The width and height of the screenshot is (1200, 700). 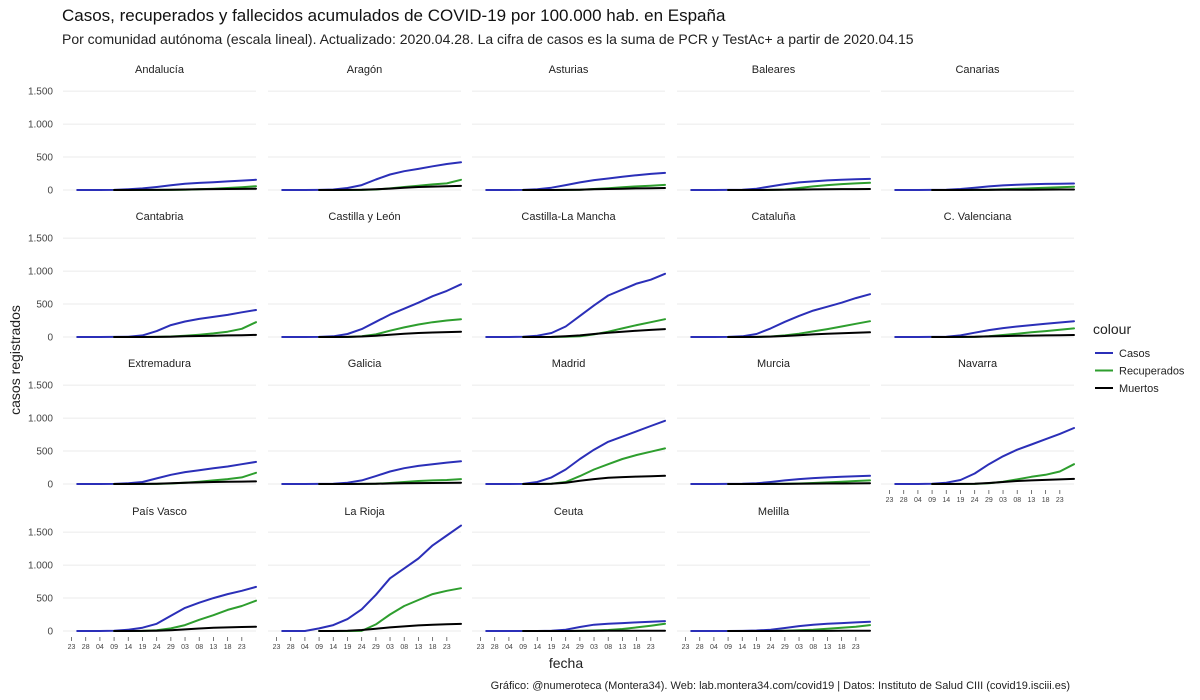 What do you see at coordinates (142, 277) in the screenshot?
I see `facet-cantabria: Cantabria 0 500 1.000 1.500` at bounding box center [142, 277].